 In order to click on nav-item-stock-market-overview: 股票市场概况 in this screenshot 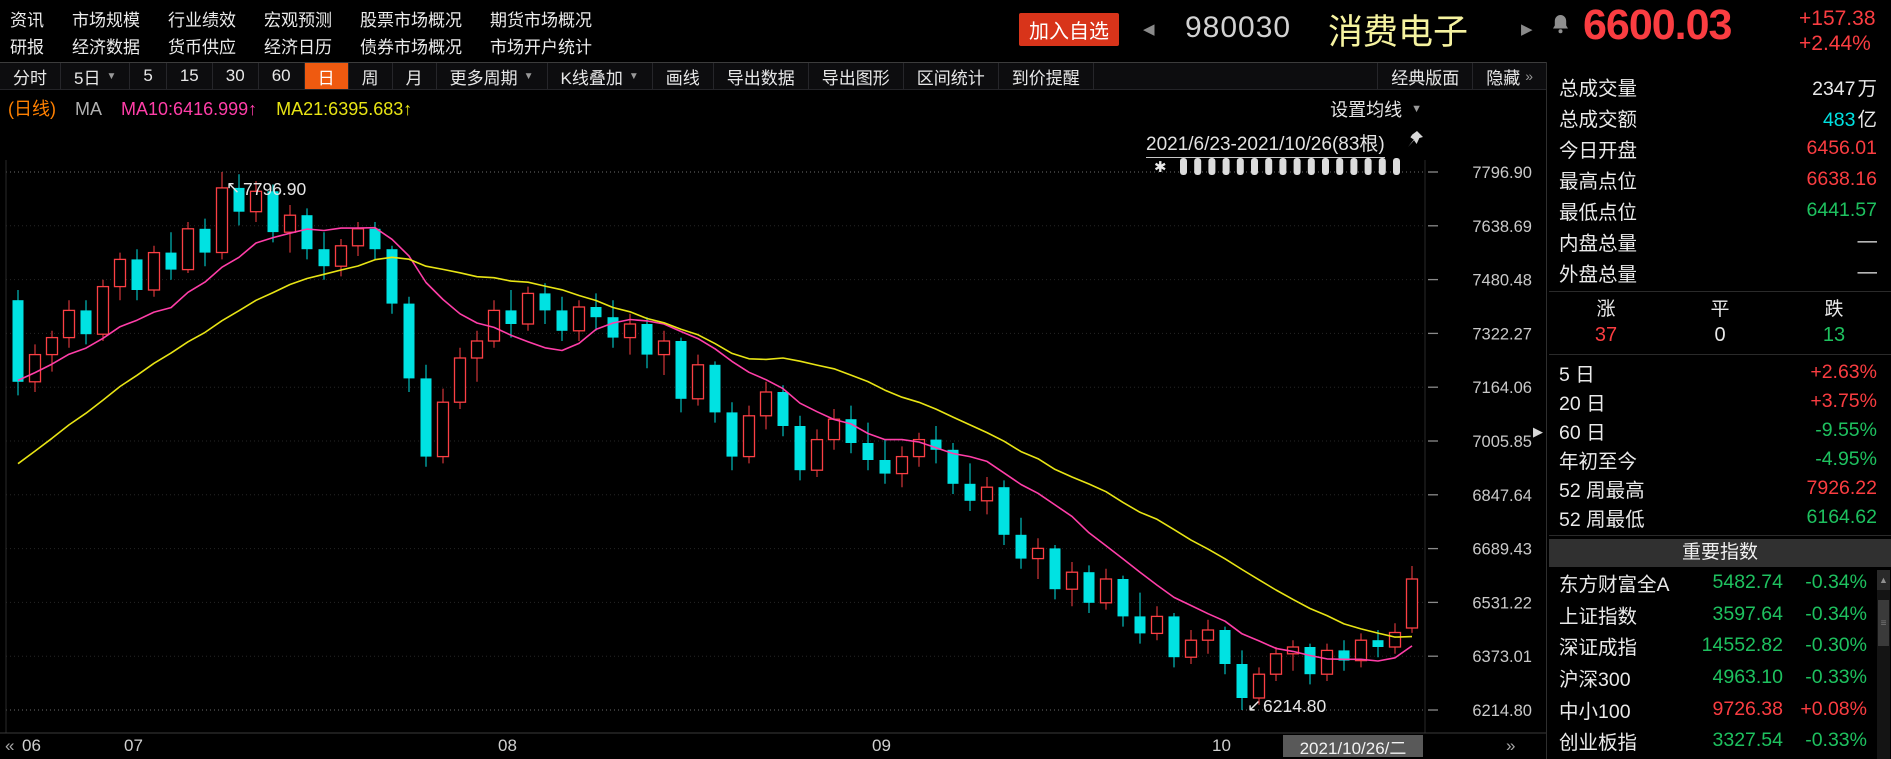, I will do `click(411, 20)`.